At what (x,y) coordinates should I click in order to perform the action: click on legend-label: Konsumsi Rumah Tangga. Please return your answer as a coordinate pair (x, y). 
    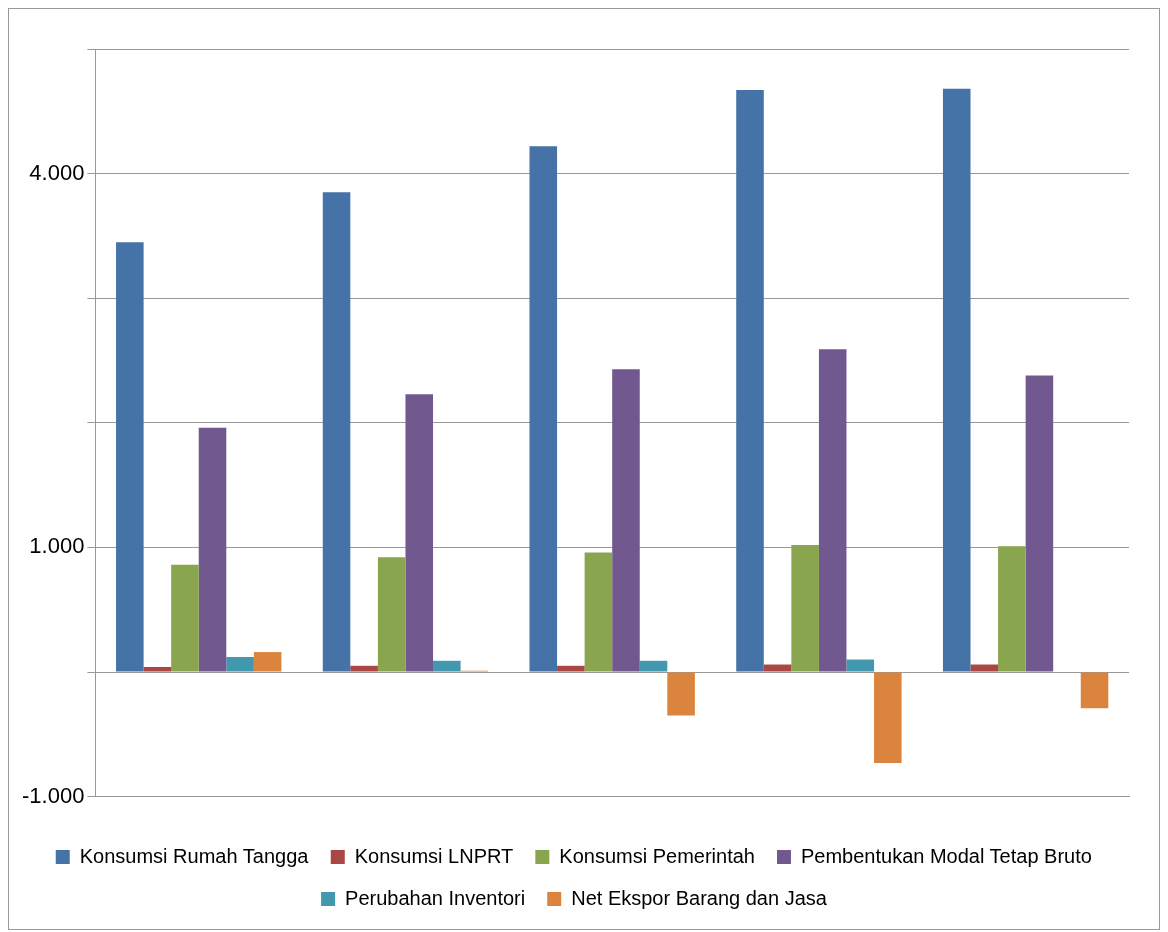
    Looking at the image, I should click on (194, 855).